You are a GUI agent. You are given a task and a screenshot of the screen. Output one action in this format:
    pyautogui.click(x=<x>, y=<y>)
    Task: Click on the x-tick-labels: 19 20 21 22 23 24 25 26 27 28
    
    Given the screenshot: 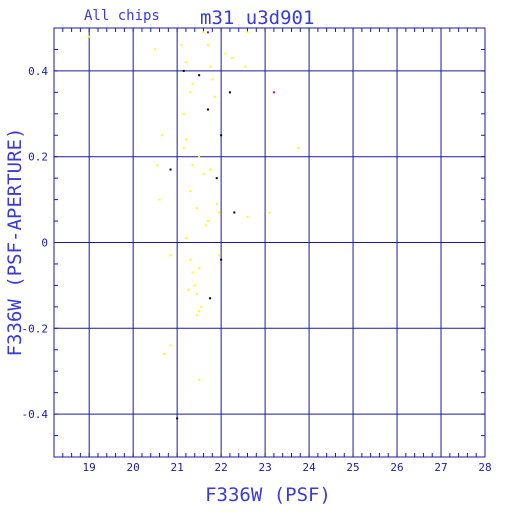 What is the action you would take?
    pyautogui.click(x=287, y=467)
    